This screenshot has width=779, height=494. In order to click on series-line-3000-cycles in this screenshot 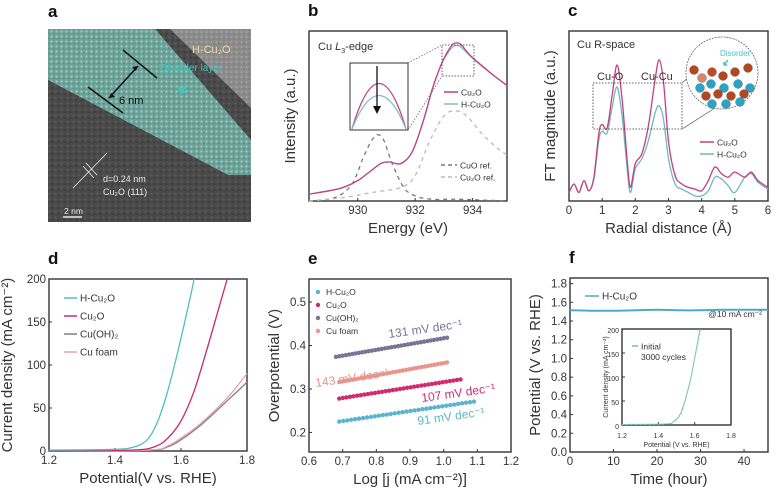, I will do `click(661, 376)`.